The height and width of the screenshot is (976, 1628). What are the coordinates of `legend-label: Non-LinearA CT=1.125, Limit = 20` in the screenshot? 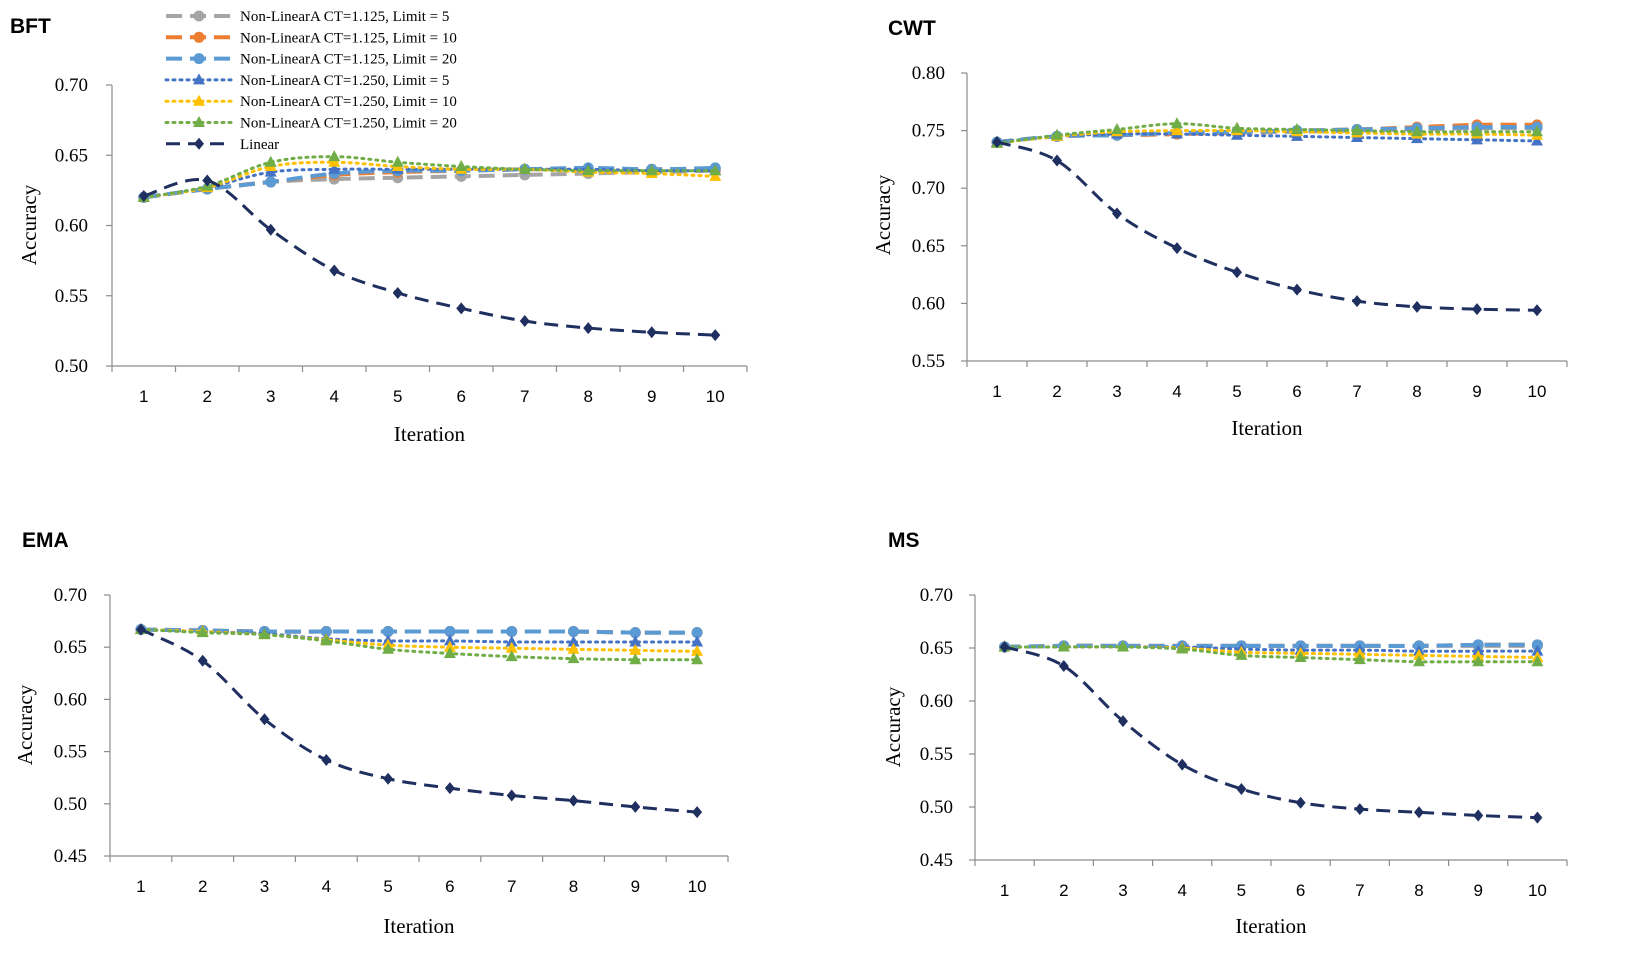 It's located at (348, 60).